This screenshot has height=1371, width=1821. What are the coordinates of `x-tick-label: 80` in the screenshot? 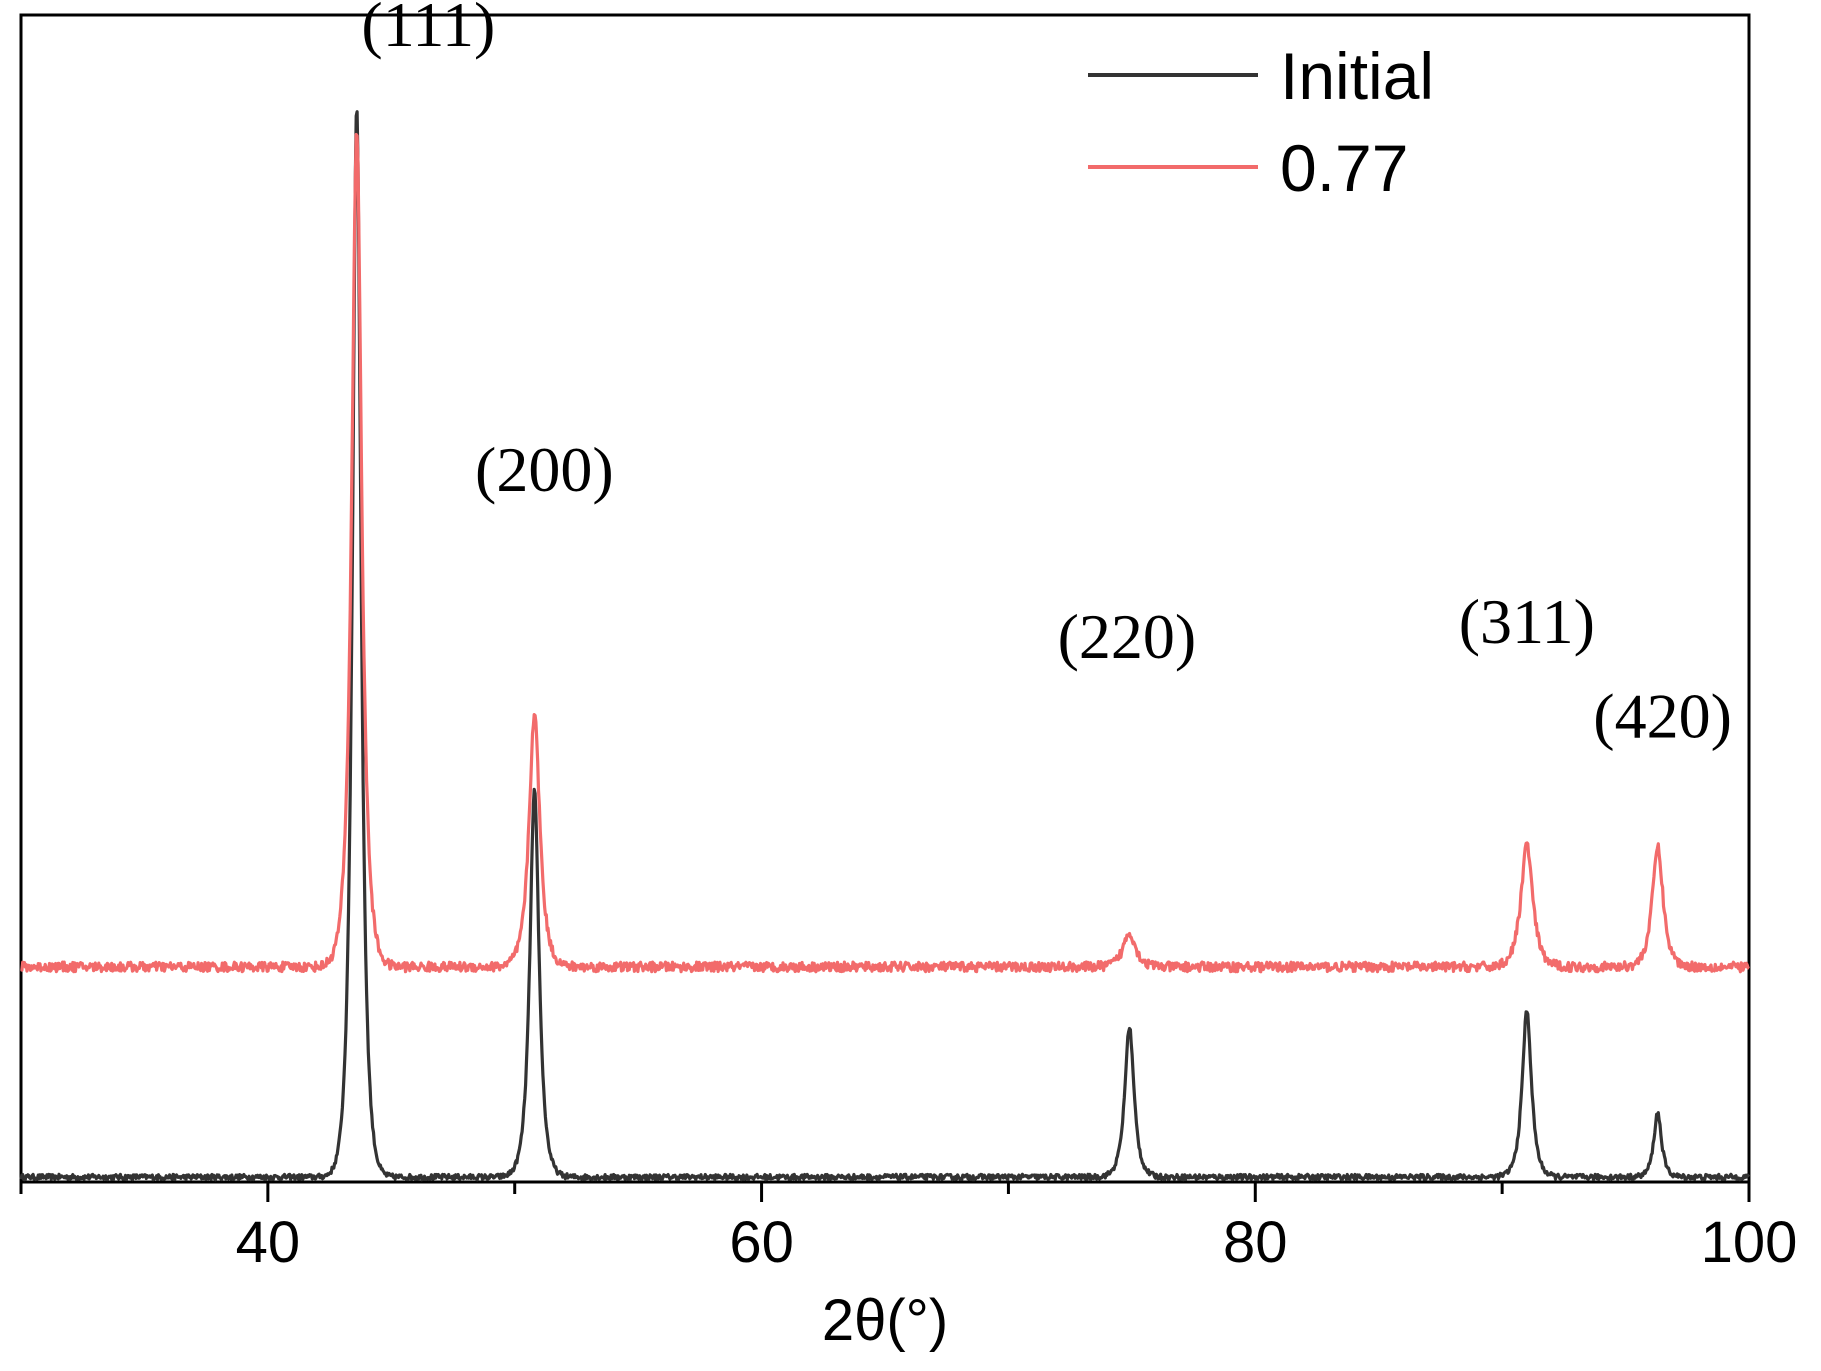 It's located at (1255, 1242).